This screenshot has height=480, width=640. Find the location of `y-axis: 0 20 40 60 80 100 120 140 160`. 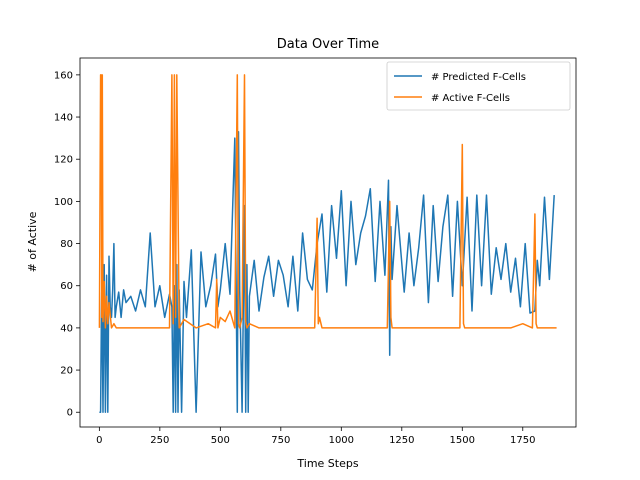

y-axis: 0 20 40 60 80 100 120 140 160 is located at coordinates (67, 244).